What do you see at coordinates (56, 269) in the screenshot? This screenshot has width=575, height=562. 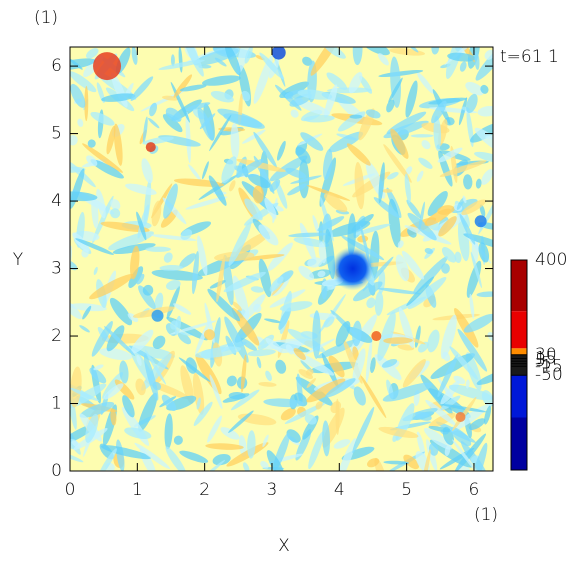 I see `y-tick-label: 3` at bounding box center [56, 269].